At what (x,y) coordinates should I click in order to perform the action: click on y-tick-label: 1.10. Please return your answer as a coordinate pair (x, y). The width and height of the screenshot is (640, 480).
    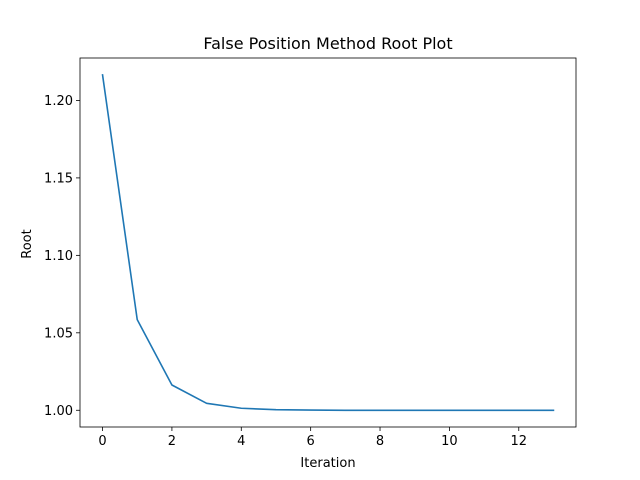
    Looking at the image, I should click on (58, 256).